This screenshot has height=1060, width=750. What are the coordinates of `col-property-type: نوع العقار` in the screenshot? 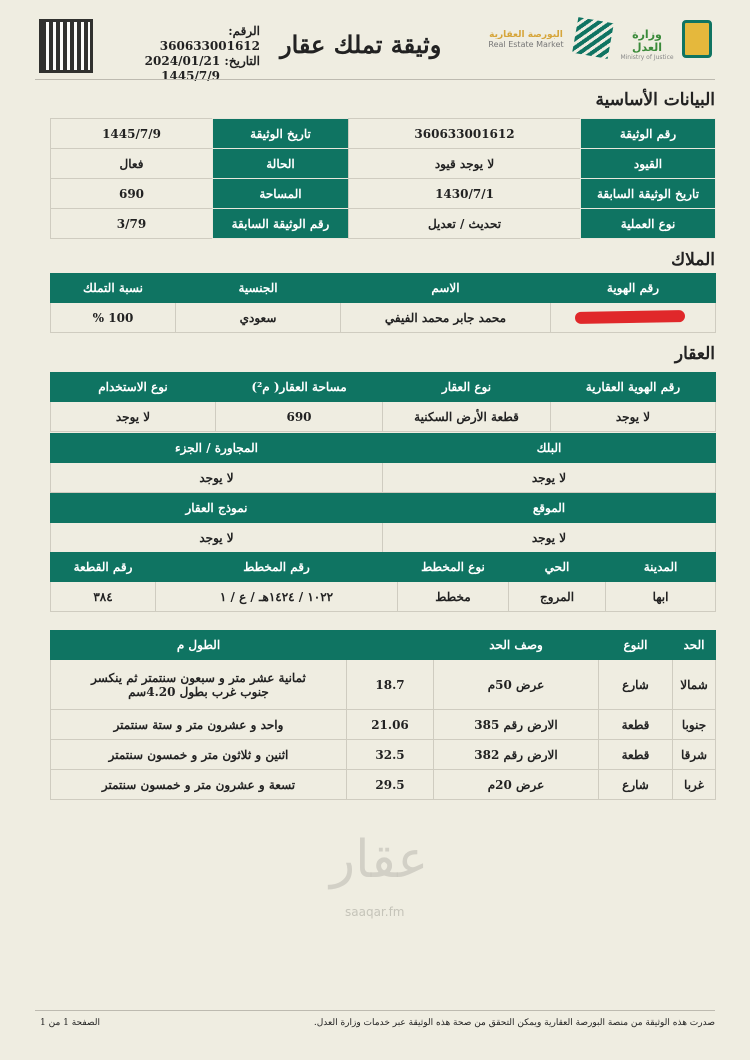 It's located at (466, 387).